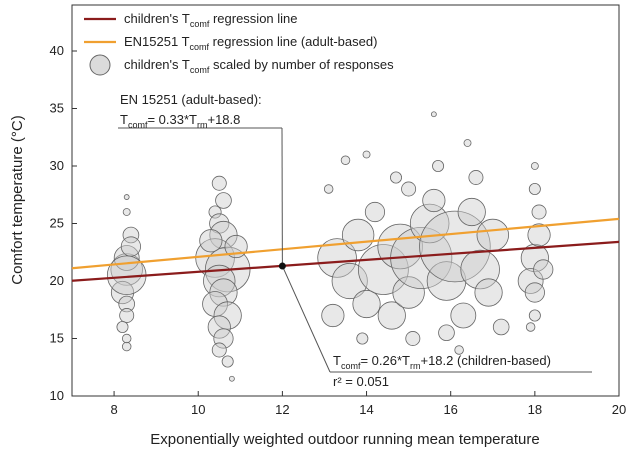 The width and height of the screenshot is (629, 461). I want to click on x-tick-label: 16, so click(450, 409).